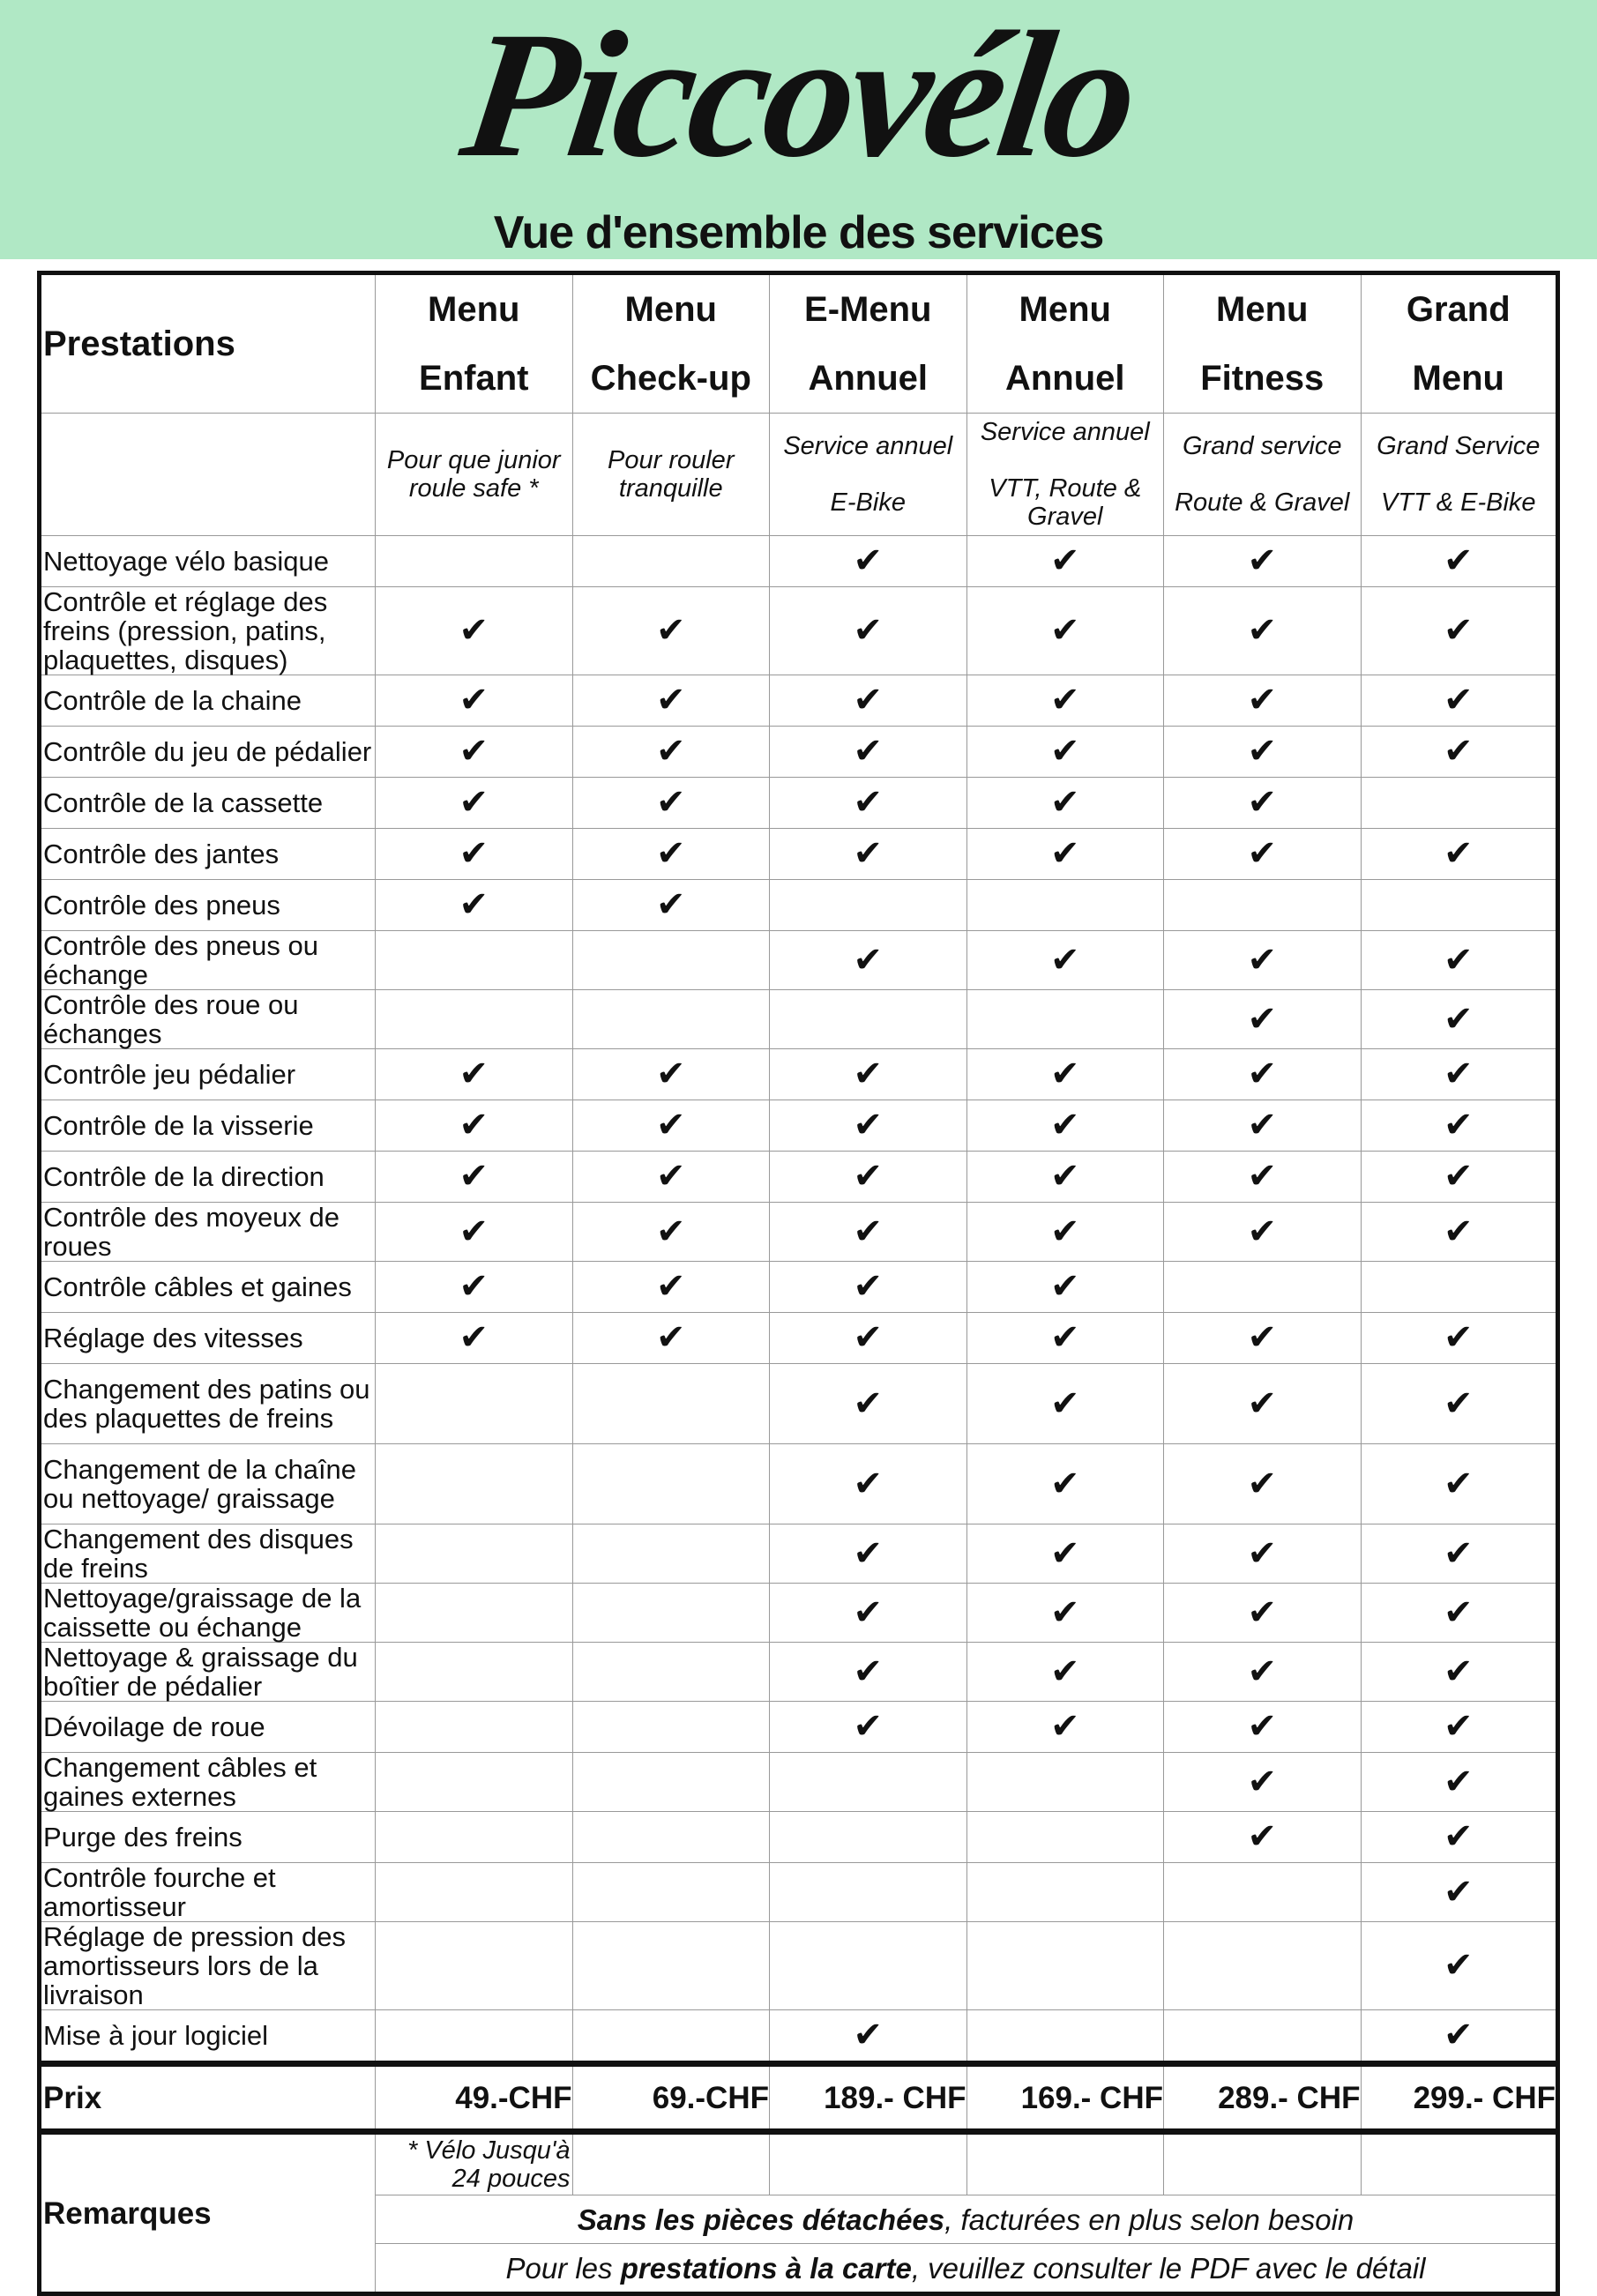 This screenshot has width=1597, height=2296. Describe the element at coordinates (1065, 2098) in the screenshot. I see `price-value: 169.- CHF` at that location.